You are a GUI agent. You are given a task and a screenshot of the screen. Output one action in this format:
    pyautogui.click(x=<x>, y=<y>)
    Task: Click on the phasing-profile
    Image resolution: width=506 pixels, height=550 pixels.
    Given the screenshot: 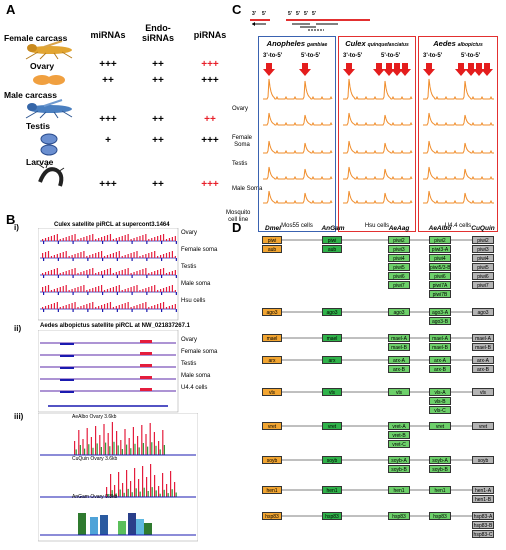 What is the action you would take?
    pyautogui.click(x=298, y=133)
    